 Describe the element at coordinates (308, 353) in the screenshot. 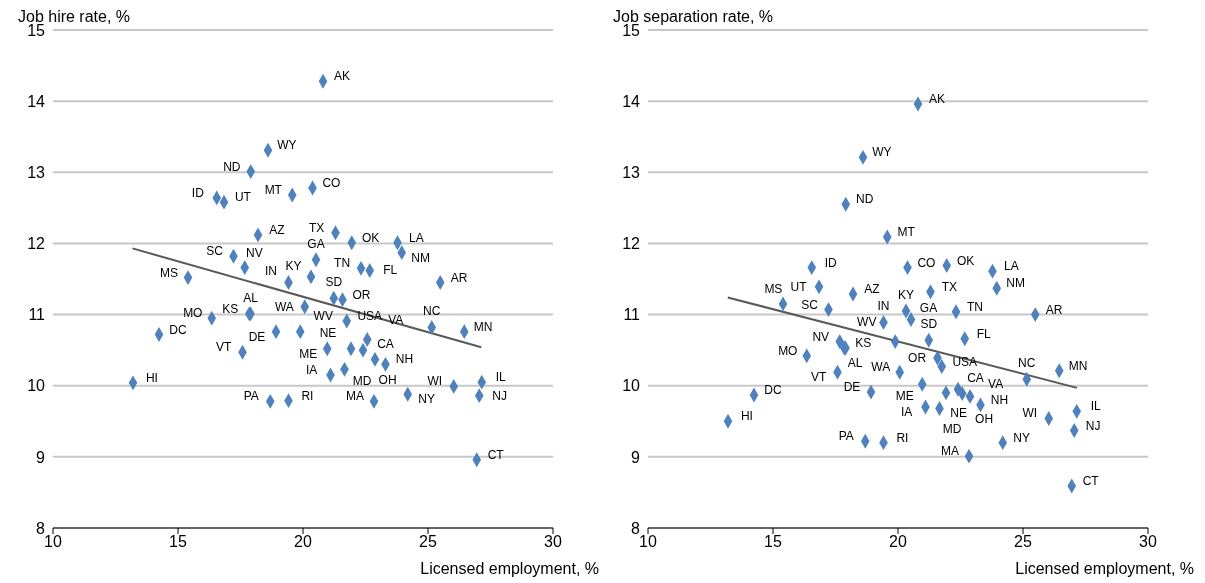

I see `data-label: ME` at that location.